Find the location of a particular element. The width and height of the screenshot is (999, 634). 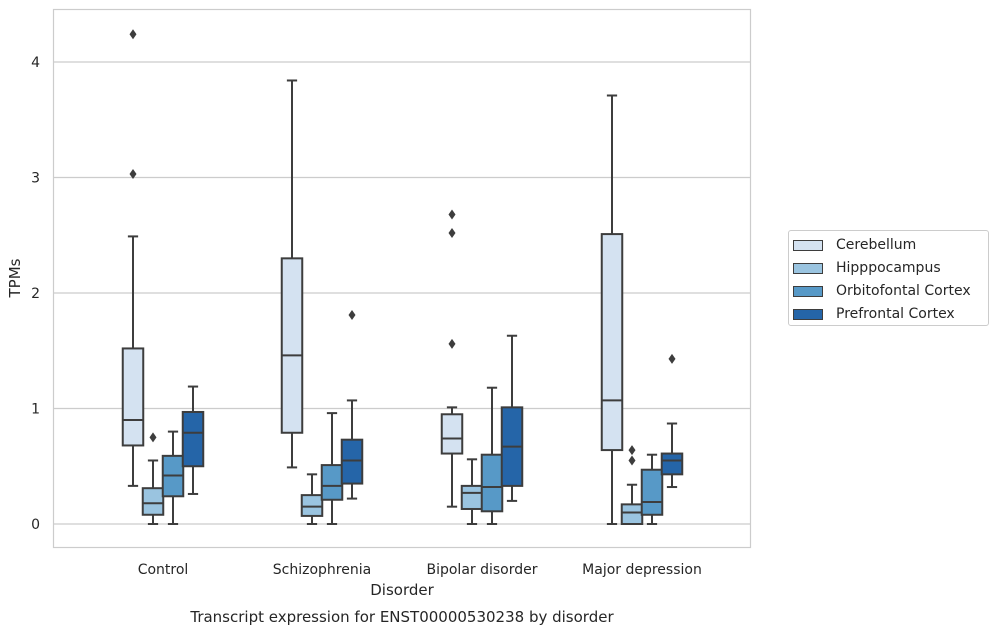

x-tick-label-2: Bipolar disorder is located at coordinates (481, 570).